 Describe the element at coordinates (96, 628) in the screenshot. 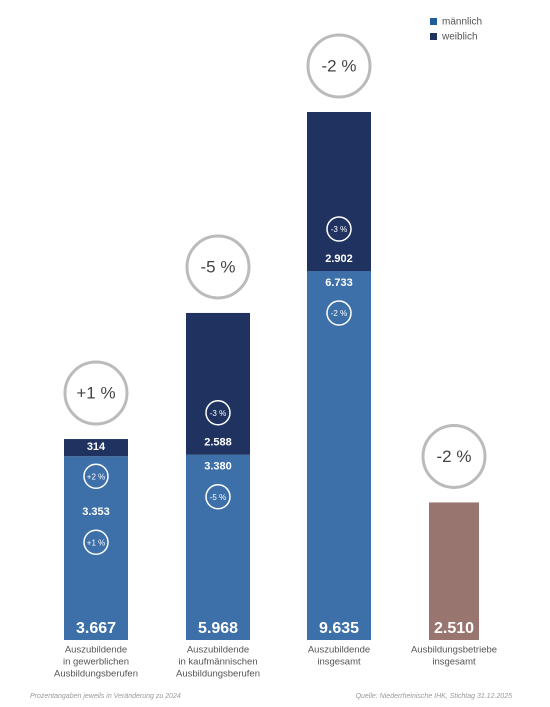

I see `total-label: 3.667` at that location.